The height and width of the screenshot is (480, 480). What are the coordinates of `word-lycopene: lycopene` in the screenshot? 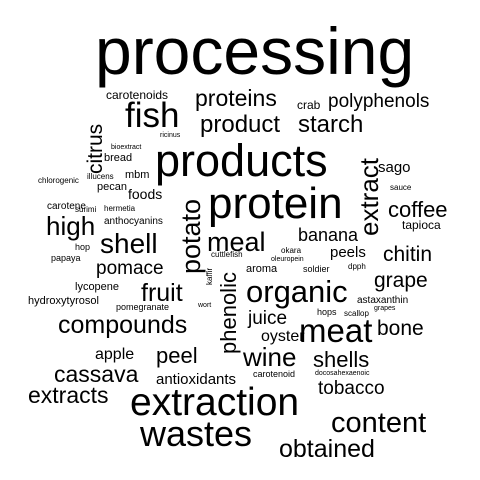 It's located at (97, 287).